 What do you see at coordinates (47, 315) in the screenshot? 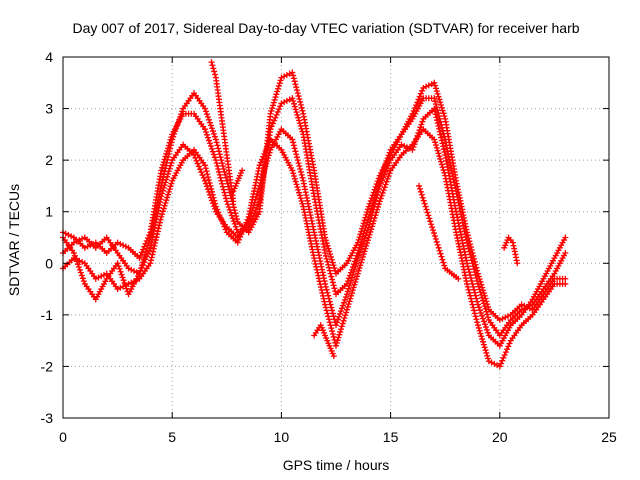
I see `y-tick-label: -1` at bounding box center [47, 315].